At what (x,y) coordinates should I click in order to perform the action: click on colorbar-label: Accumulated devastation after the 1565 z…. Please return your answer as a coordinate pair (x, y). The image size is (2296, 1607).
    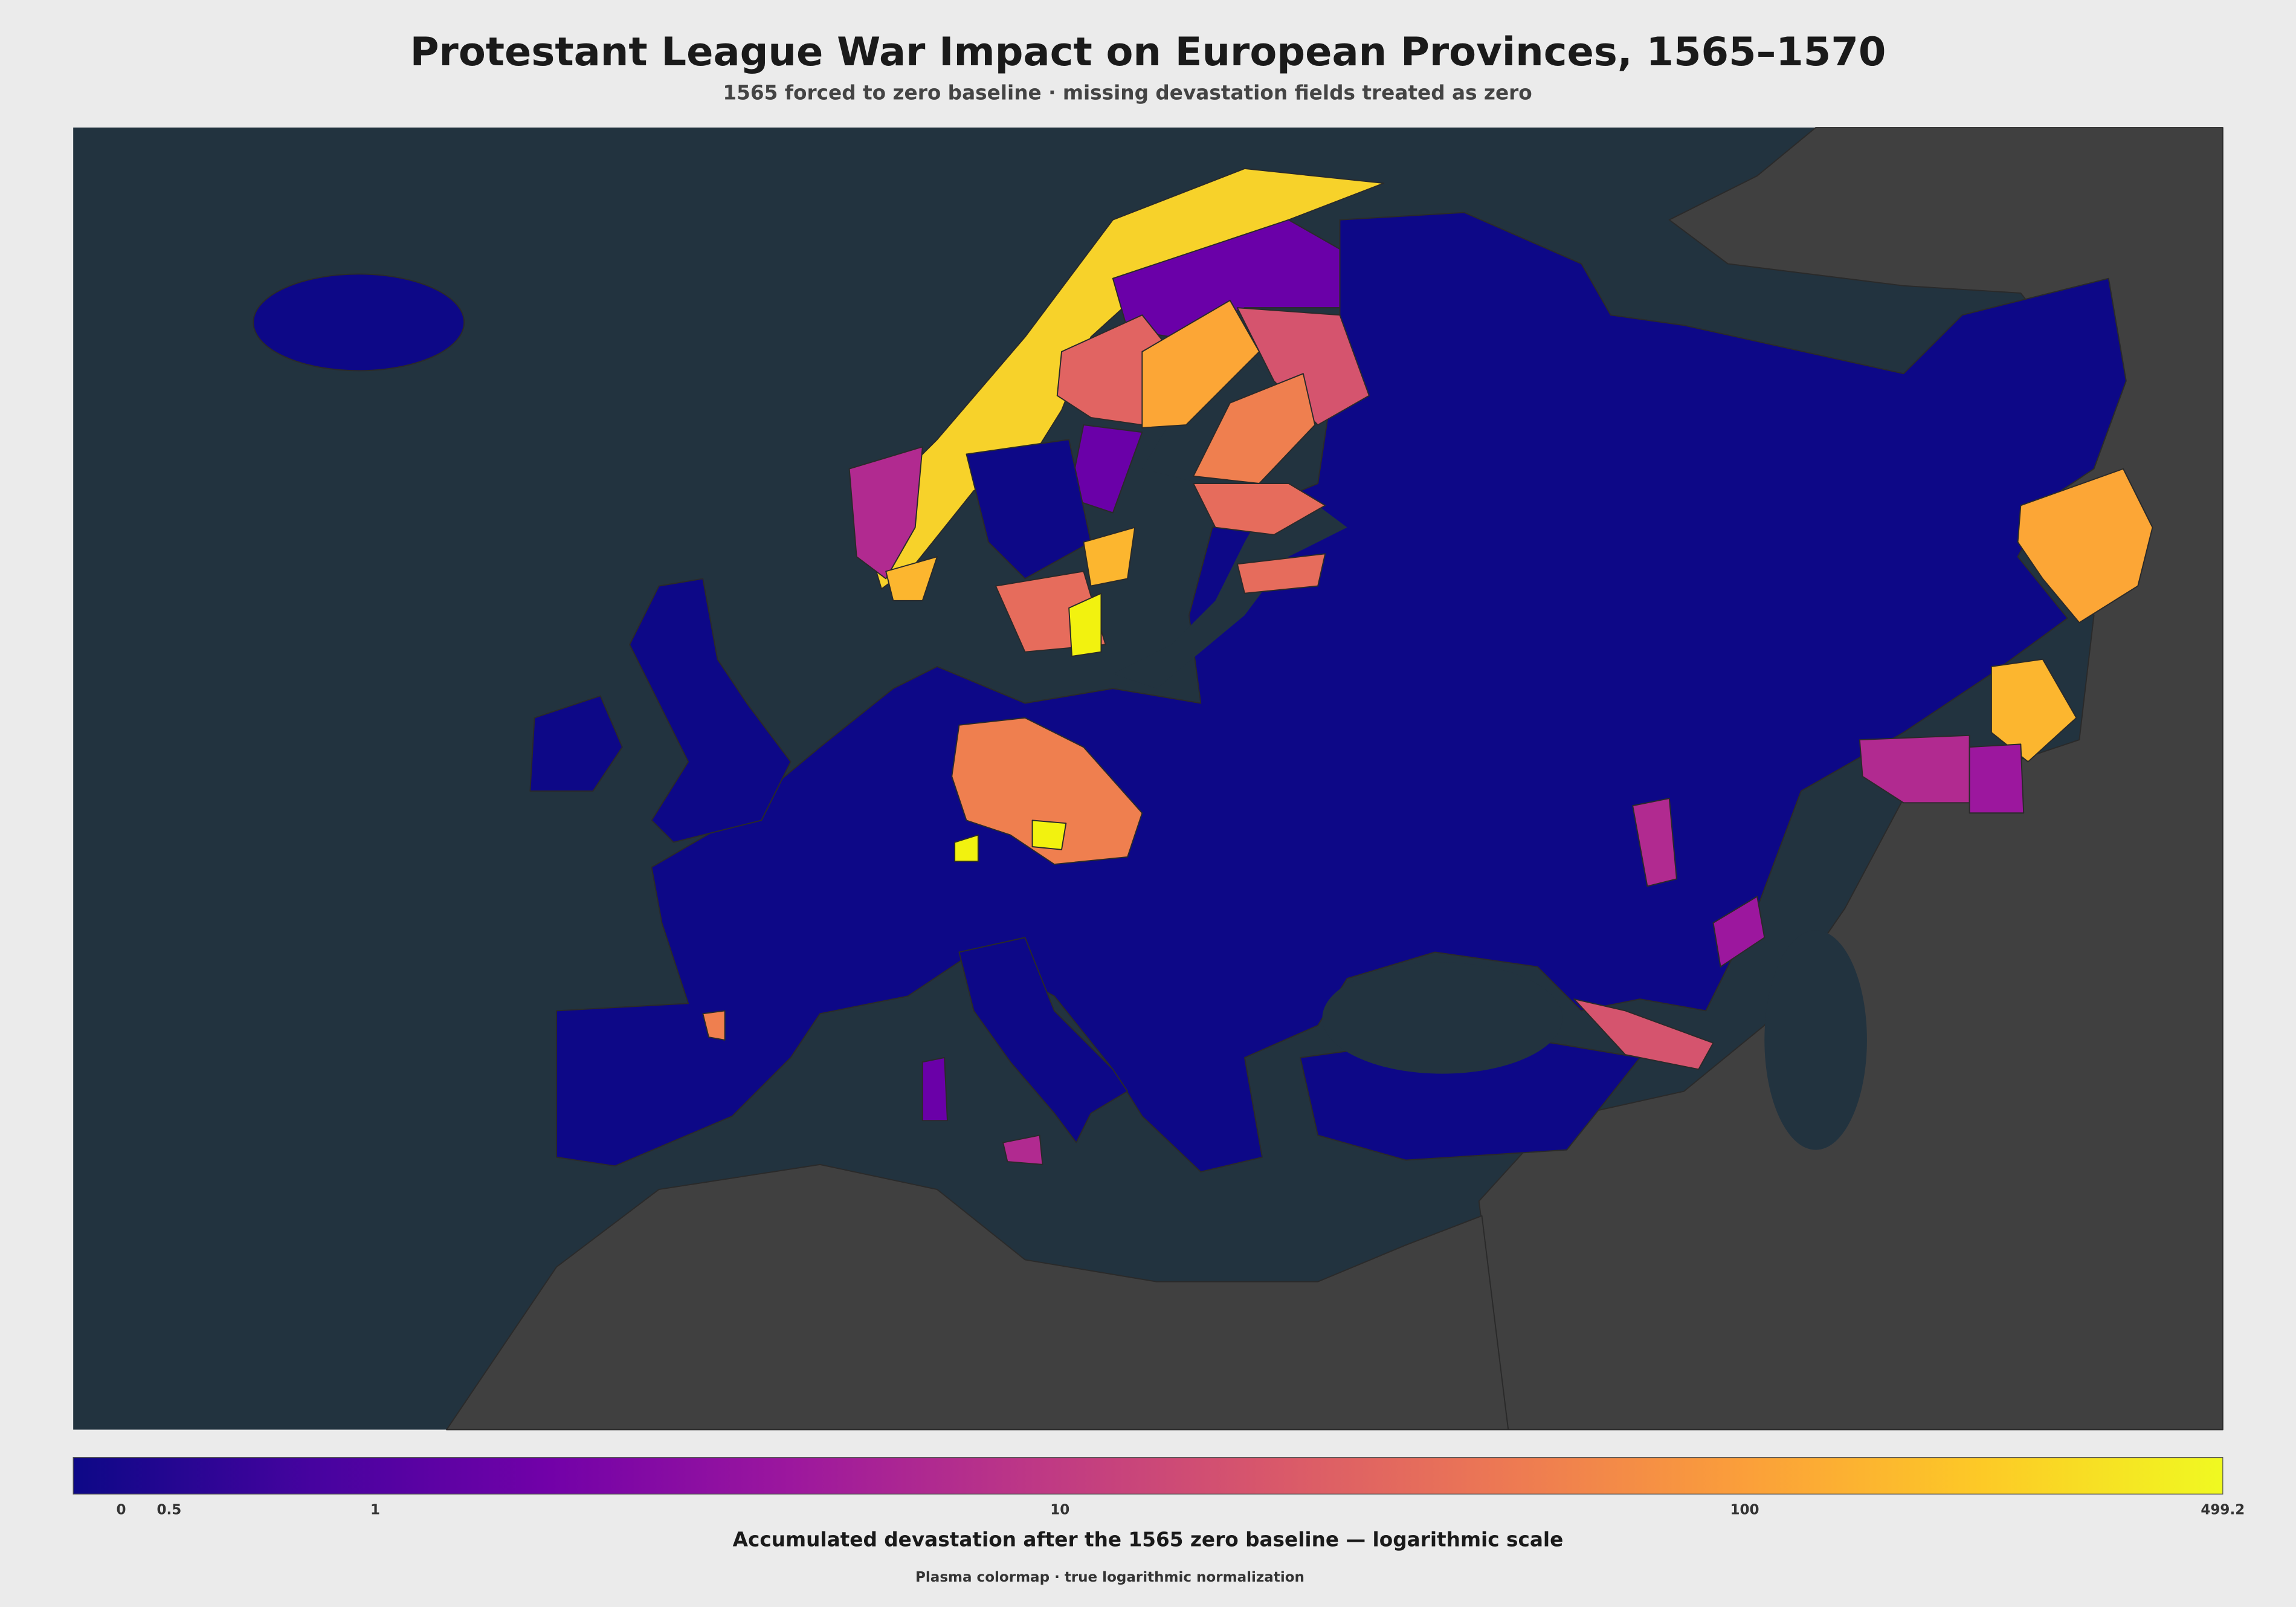
    Looking at the image, I should click on (1148, 1539).